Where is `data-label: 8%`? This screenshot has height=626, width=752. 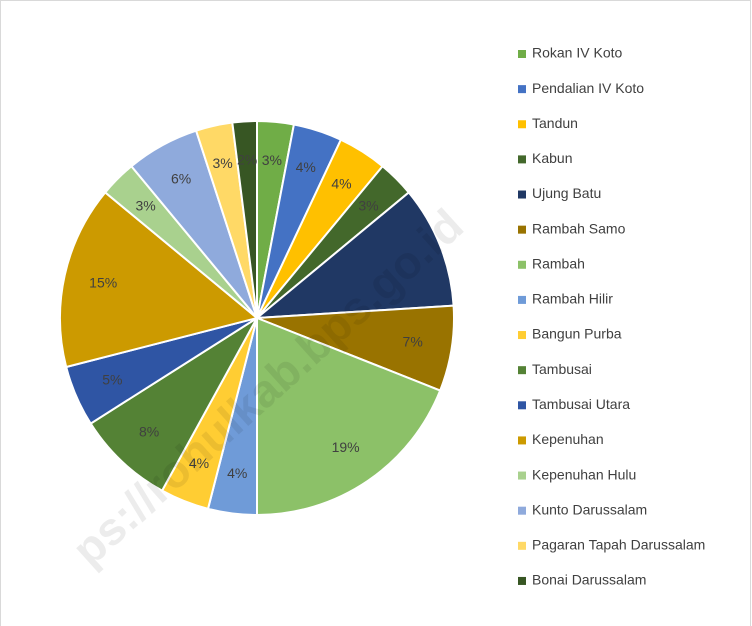
data-label: 8% is located at coordinates (149, 432).